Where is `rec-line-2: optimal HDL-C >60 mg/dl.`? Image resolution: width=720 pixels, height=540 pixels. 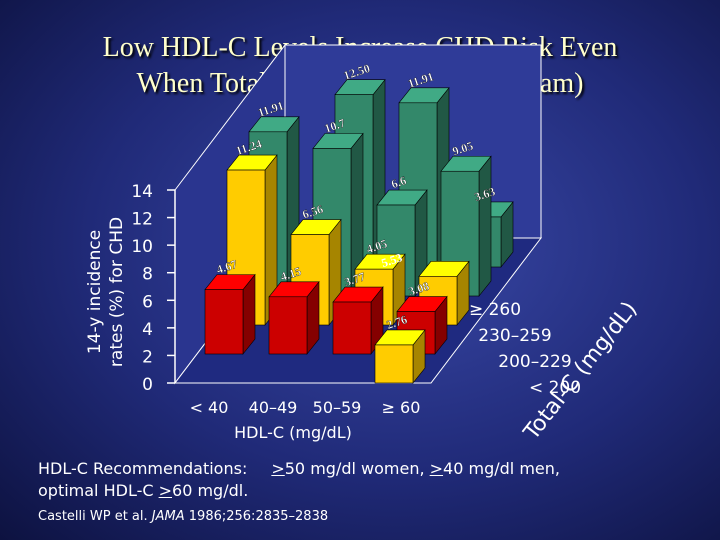 rec-line-2: optimal HDL-C >60 mg/dl. is located at coordinates (378, 491).